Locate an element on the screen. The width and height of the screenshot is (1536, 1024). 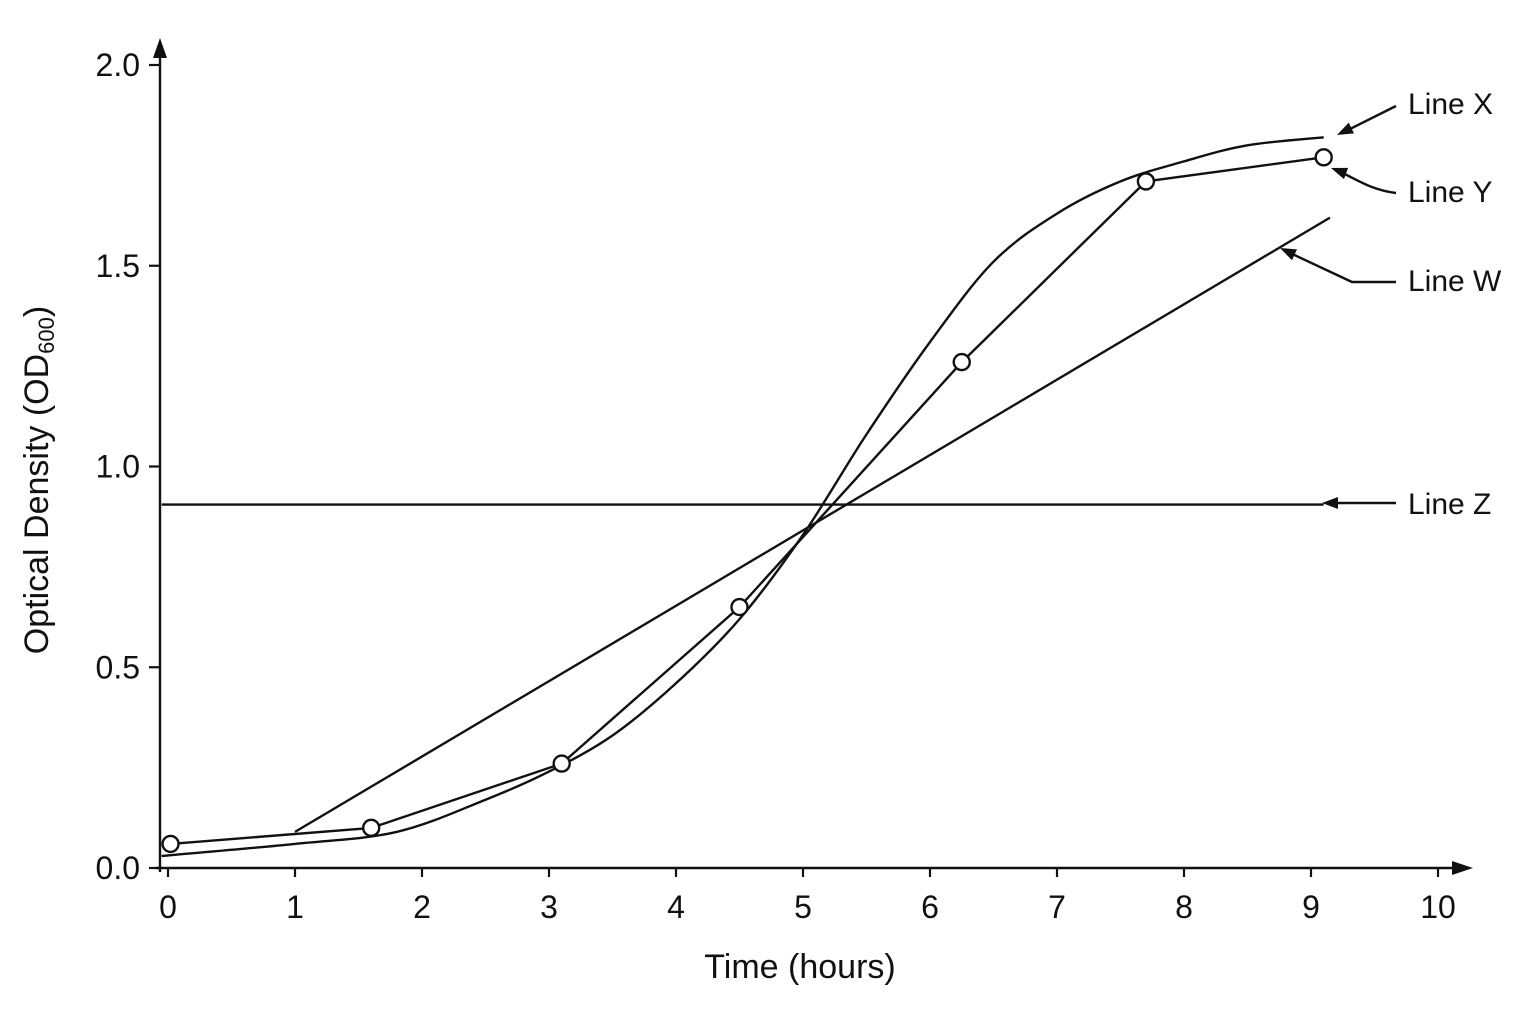
x-tick-label: 6 is located at coordinates (930, 907).